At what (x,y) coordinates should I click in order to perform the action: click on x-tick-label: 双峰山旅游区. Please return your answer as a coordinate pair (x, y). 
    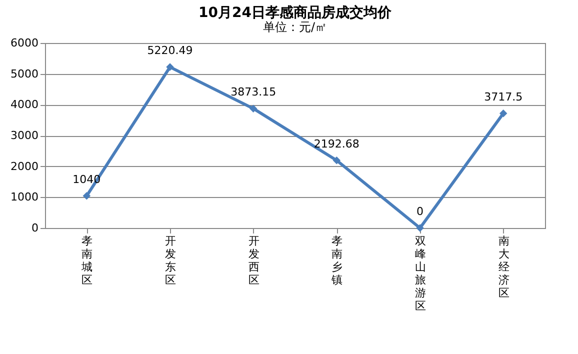
    Looking at the image, I should click on (420, 273).